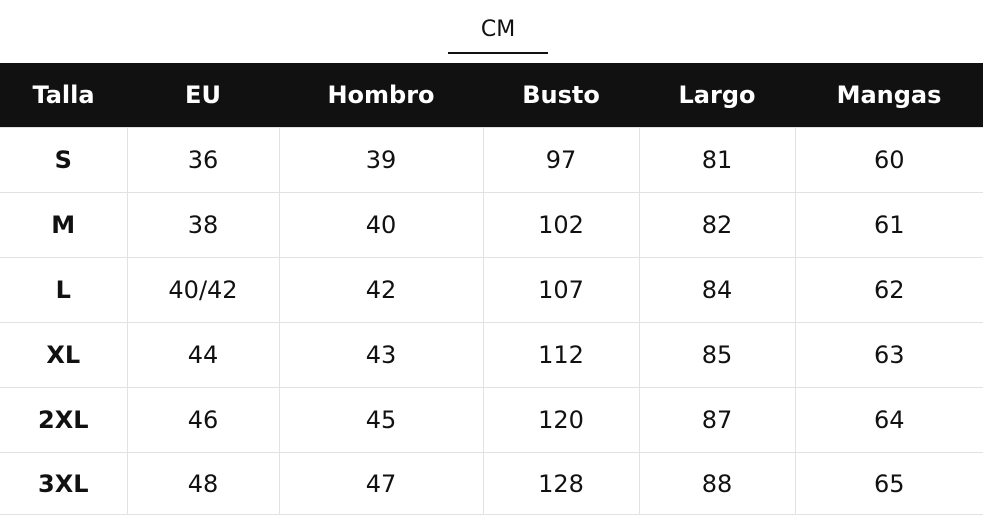 The height and width of the screenshot is (515, 983). What do you see at coordinates (561, 483) in the screenshot?
I see `measurement-cell: 128` at bounding box center [561, 483].